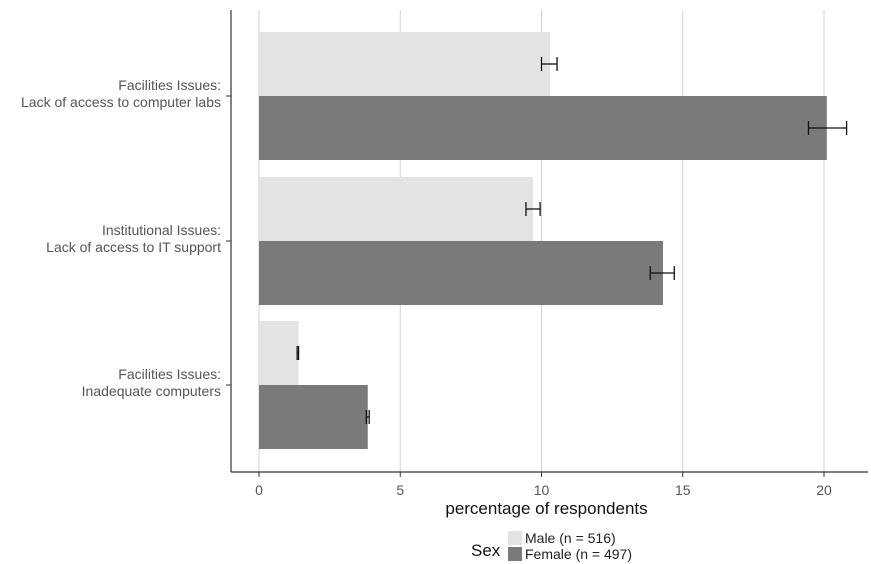 The image size is (871, 564). I want to click on x-tick-label: 5, so click(400, 490).